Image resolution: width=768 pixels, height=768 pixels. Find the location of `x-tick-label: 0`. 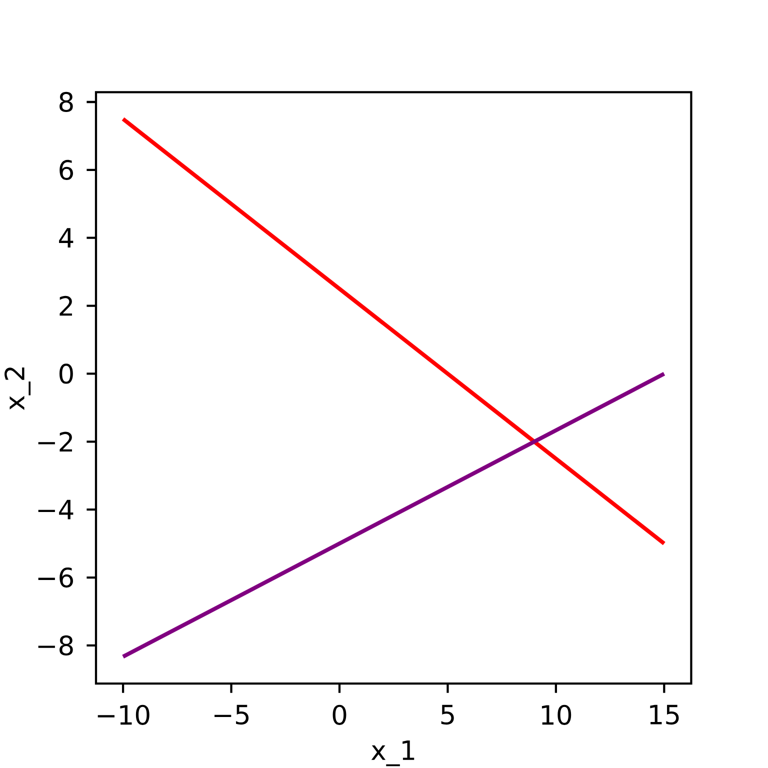

x-tick-label: 0 is located at coordinates (339, 714).